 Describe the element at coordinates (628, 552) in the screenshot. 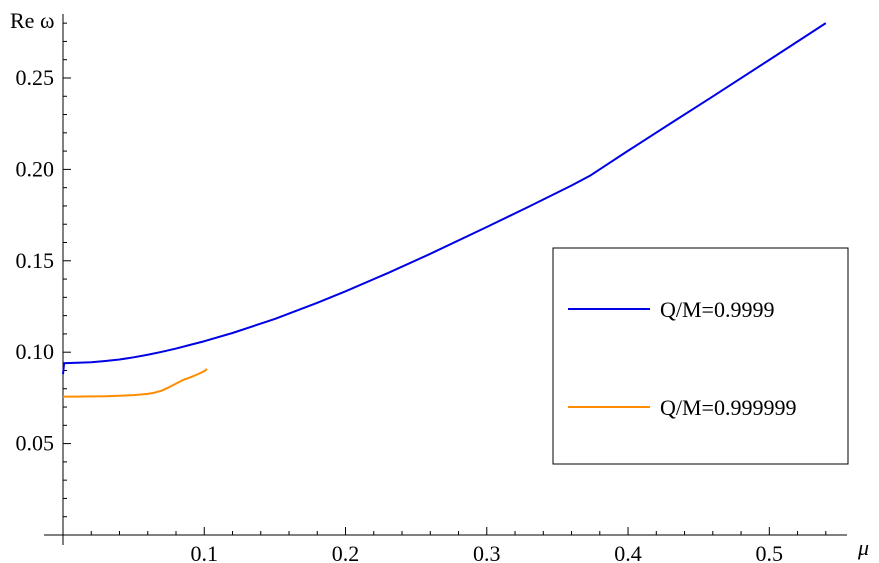

I see `x-tick-label: 0.4` at that location.